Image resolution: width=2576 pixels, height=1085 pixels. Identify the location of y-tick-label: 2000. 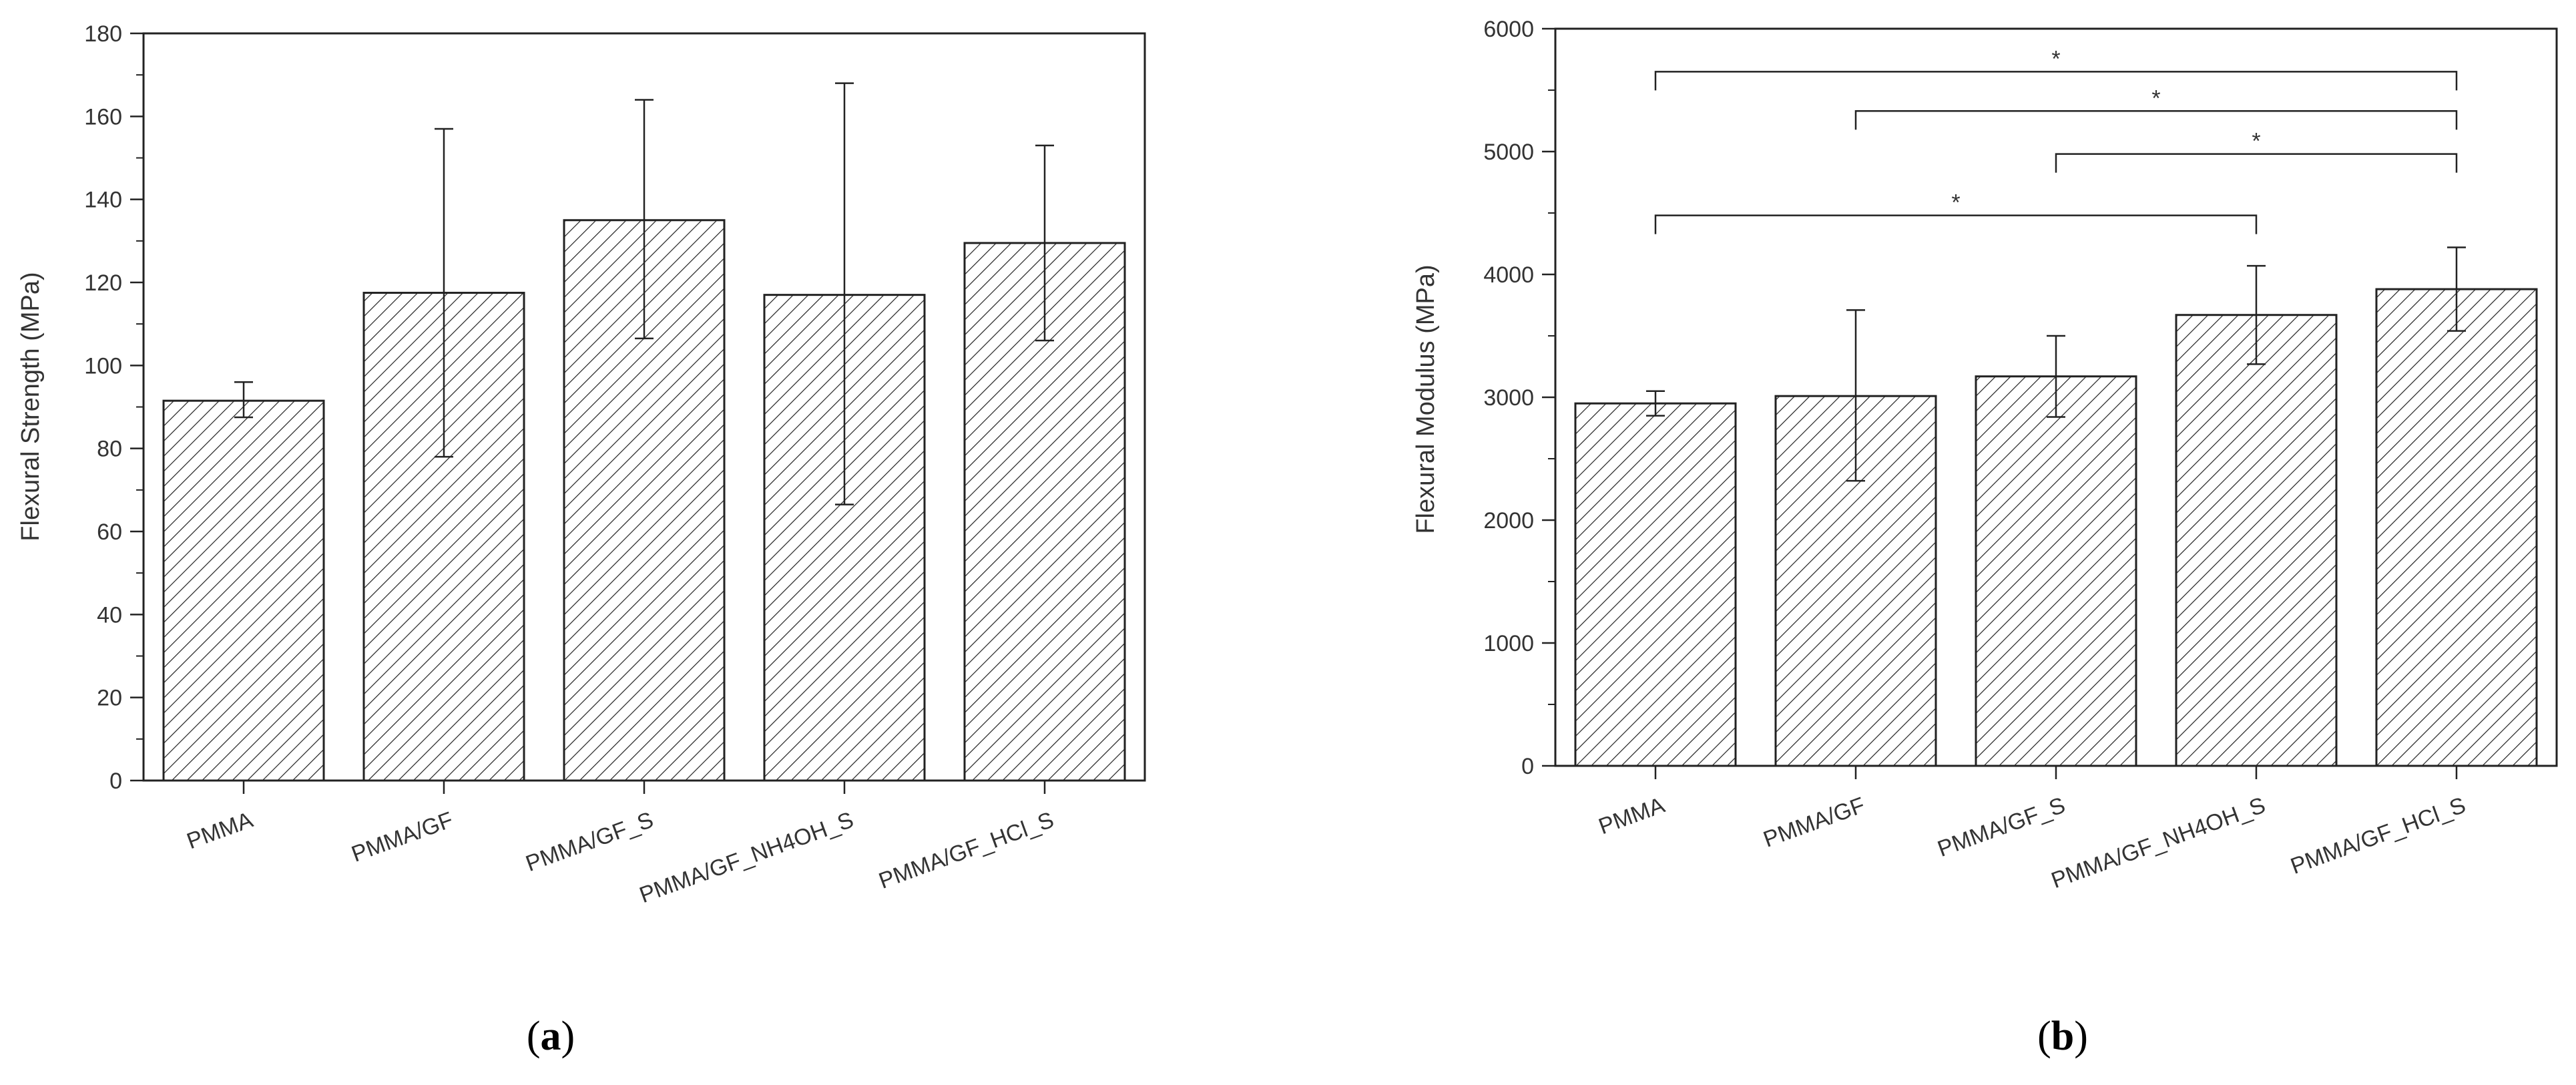
(1508, 521).